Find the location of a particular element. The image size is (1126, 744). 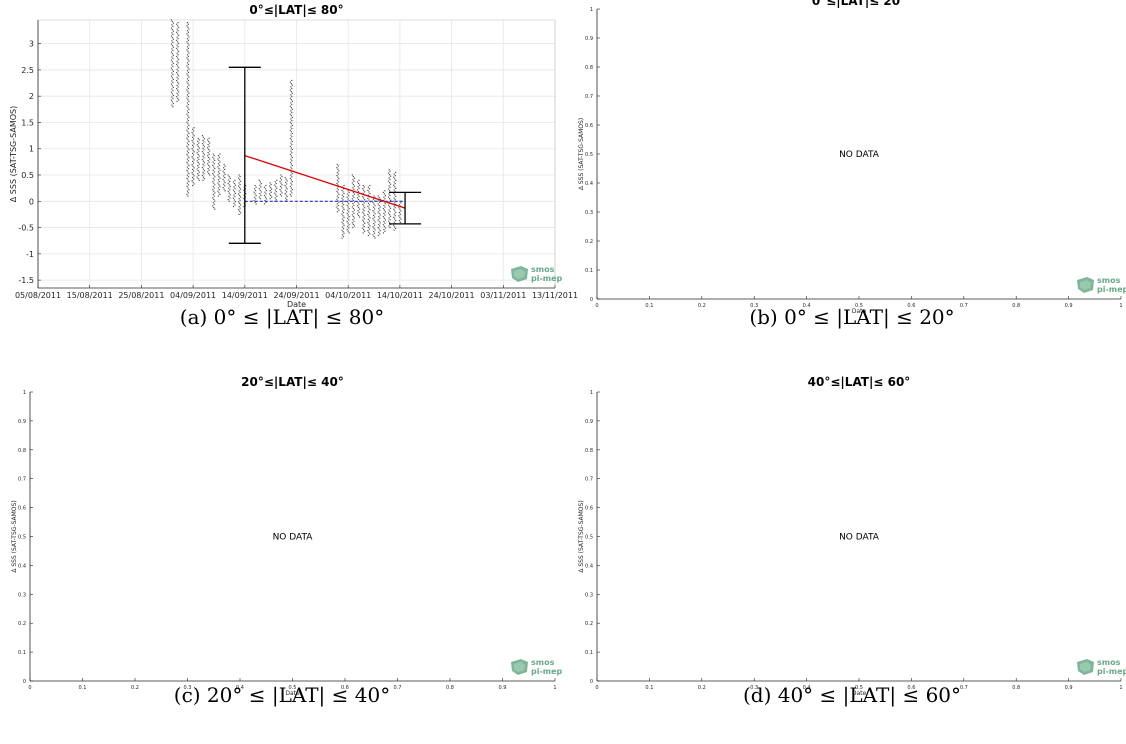

y-tick-label: 0.3 is located at coordinates (589, 213).